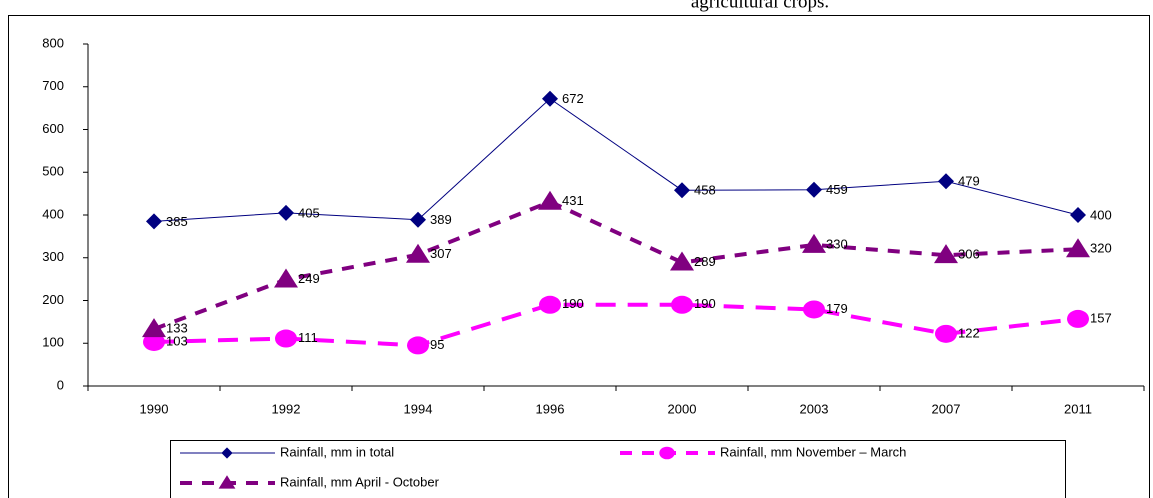 This screenshot has width=1153, height=498. I want to click on legend-label: Rainfall, mm April - October, so click(360, 481).